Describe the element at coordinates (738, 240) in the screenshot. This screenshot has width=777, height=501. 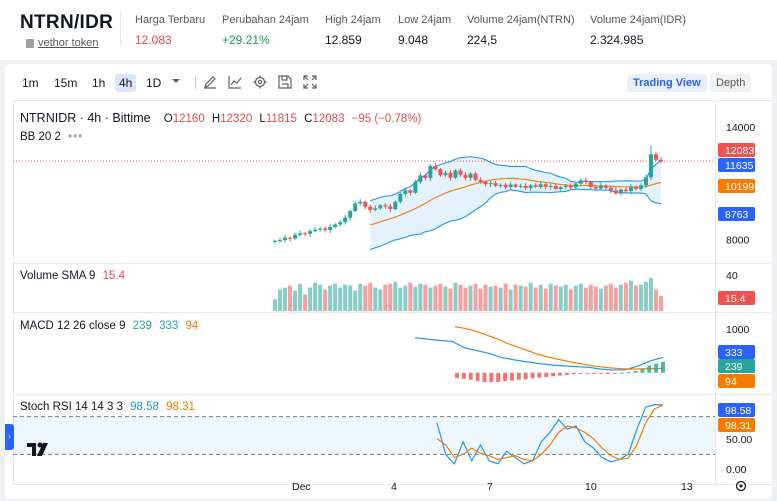
I see `price-tick: 8000` at that location.